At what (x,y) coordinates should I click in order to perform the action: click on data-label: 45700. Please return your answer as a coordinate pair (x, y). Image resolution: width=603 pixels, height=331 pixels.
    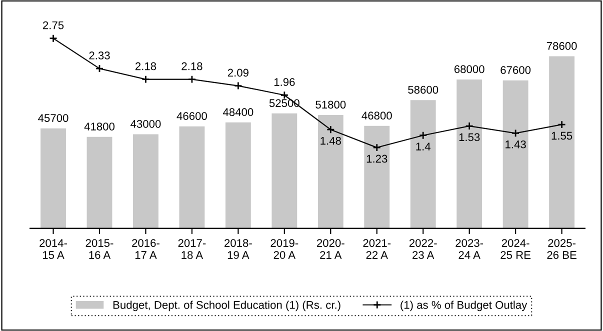
    Looking at the image, I should click on (53, 118).